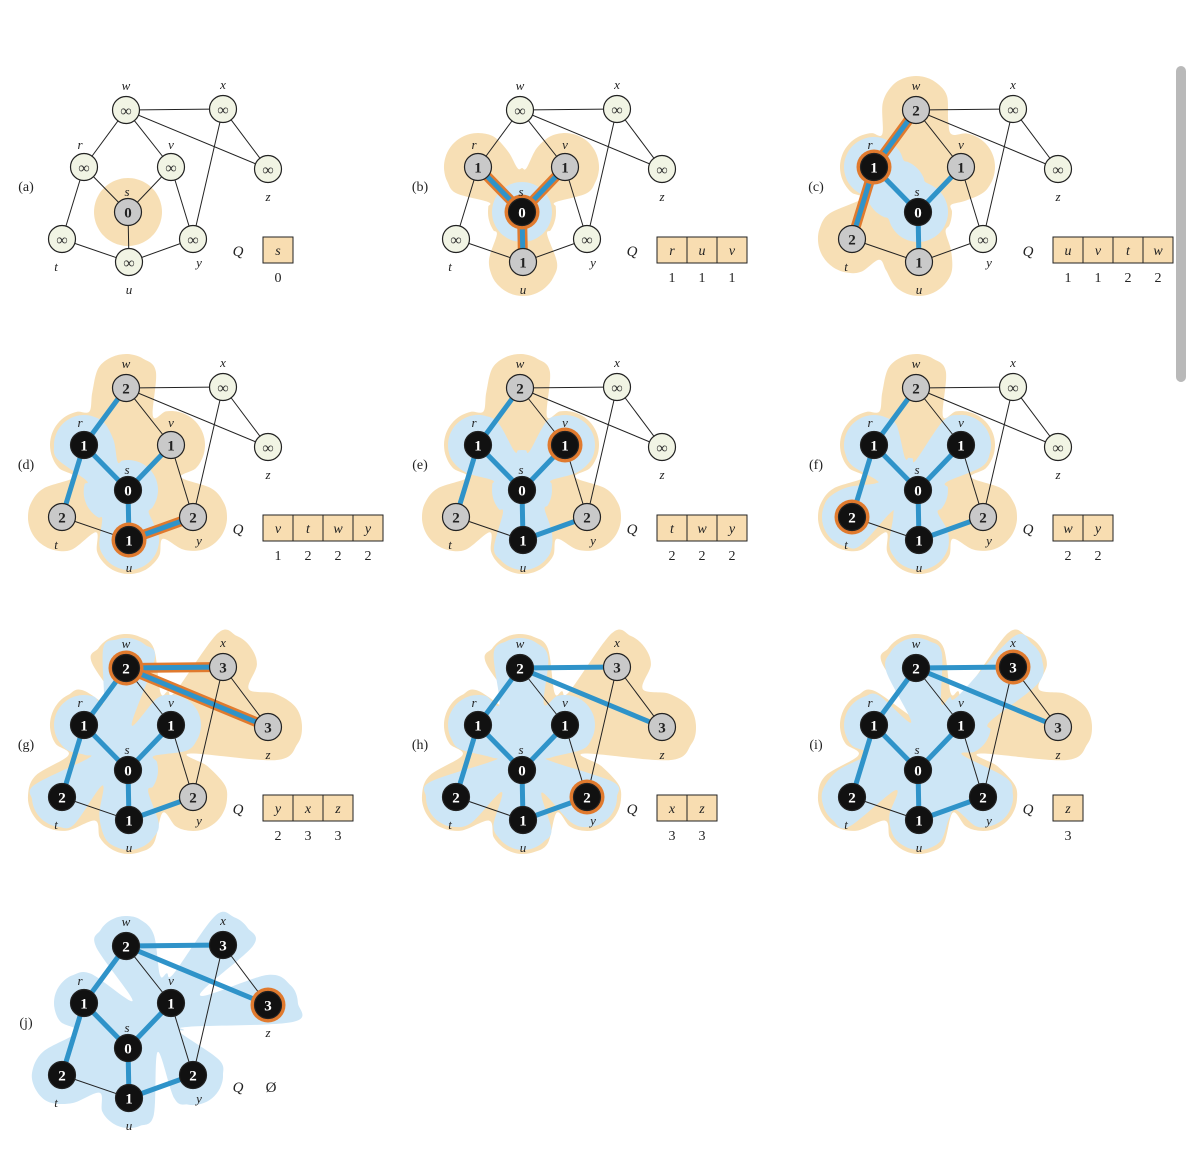  I want to click on panel-label: (h), so click(420, 745).